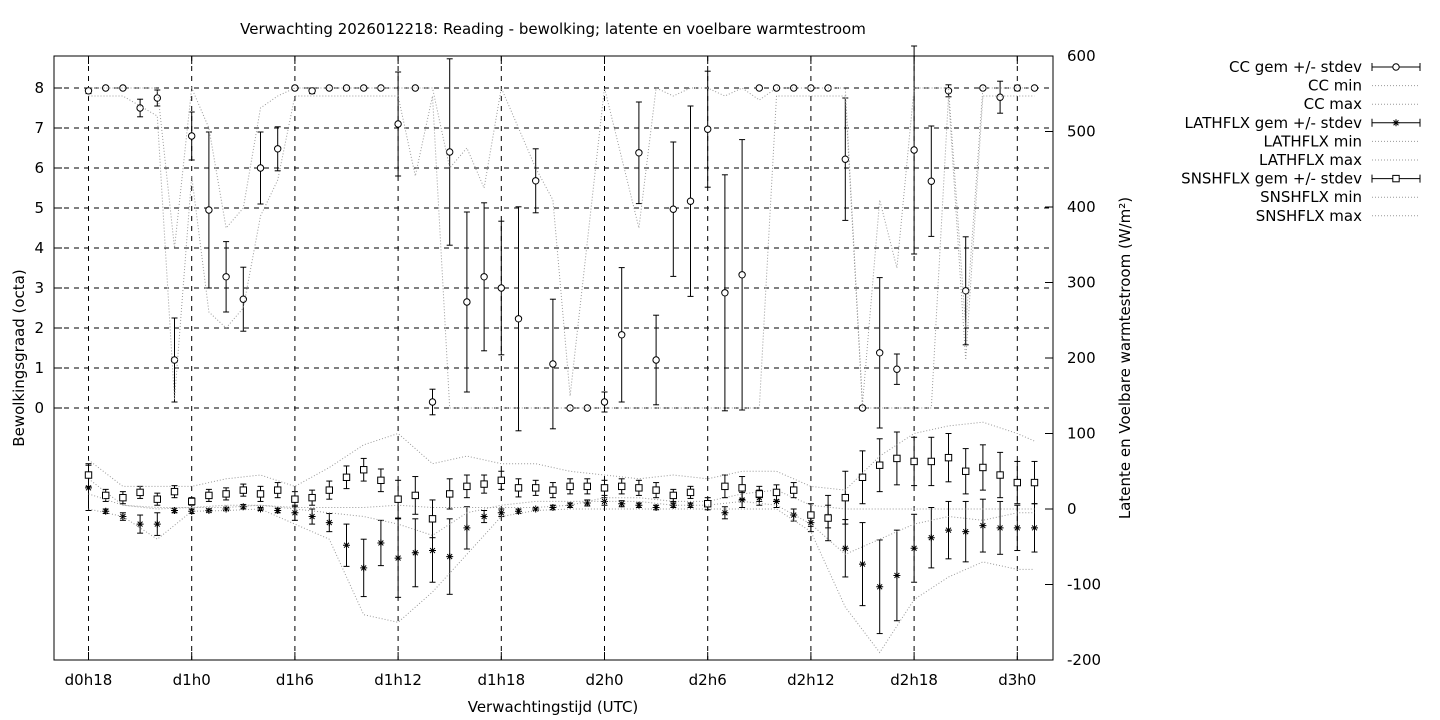 The width and height of the screenshot is (1440, 720). What do you see at coordinates (1335, 86) in the screenshot?
I see `legend-label: CC min` at bounding box center [1335, 86].